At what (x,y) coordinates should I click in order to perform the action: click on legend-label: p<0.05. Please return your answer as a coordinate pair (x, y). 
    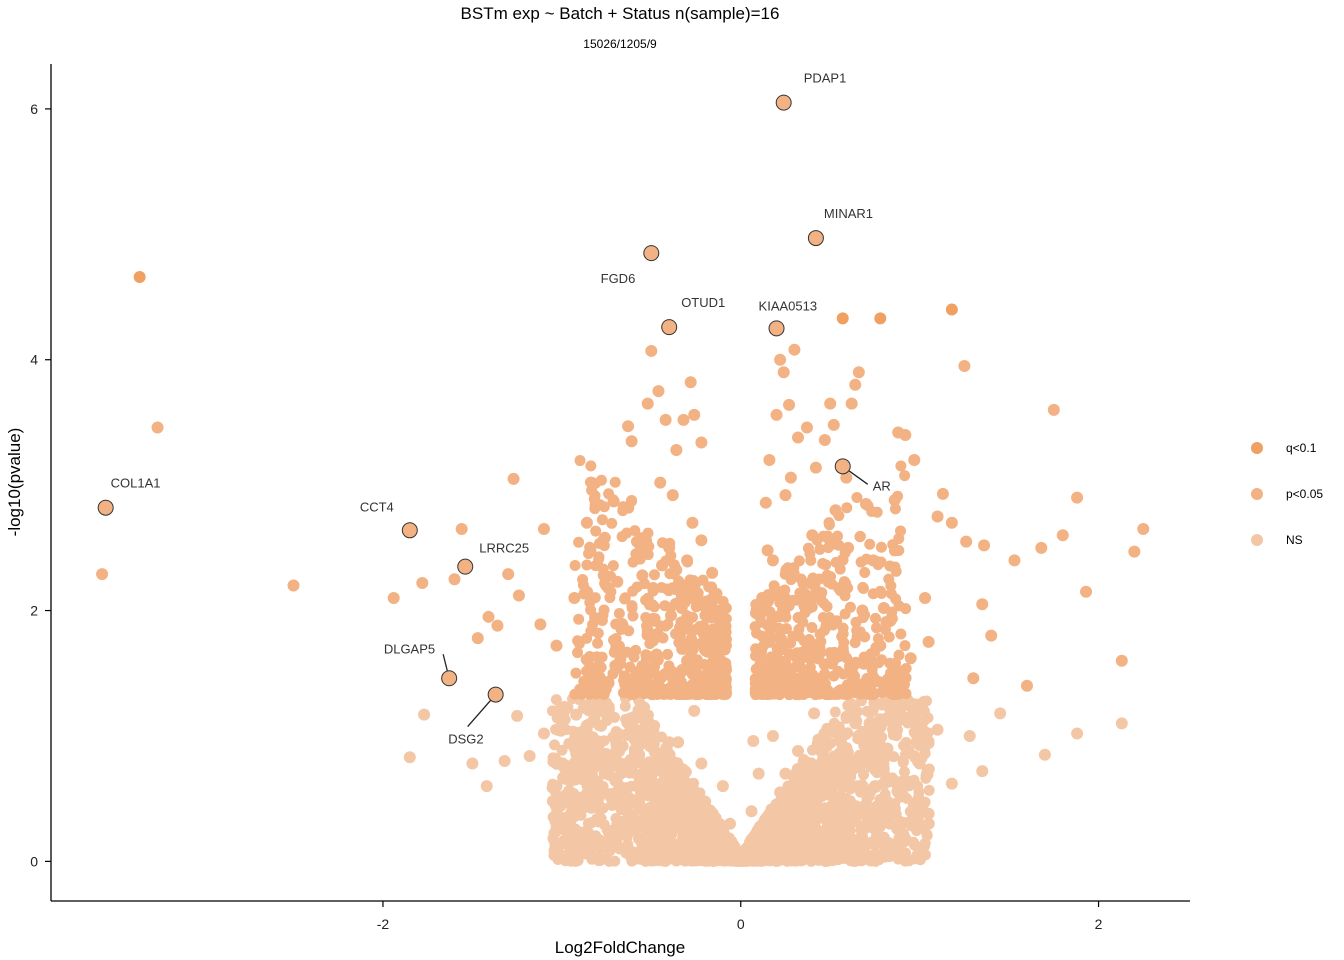
    Looking at the image, I should click on (1304, 494).